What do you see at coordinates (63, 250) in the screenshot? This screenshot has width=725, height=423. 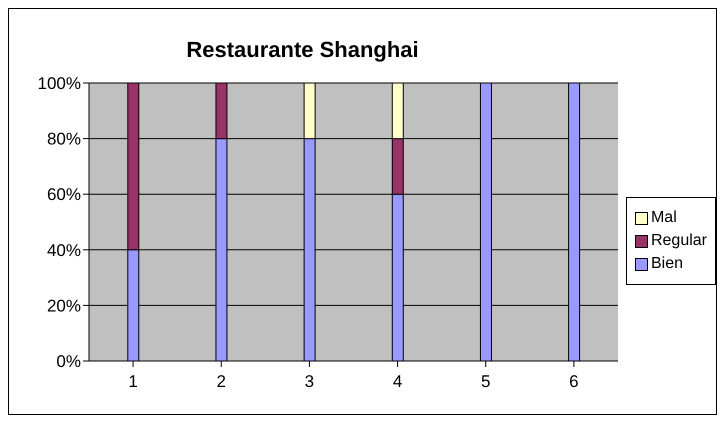 I see `y-tick-label: 40%` at bounding box center [63, 250].